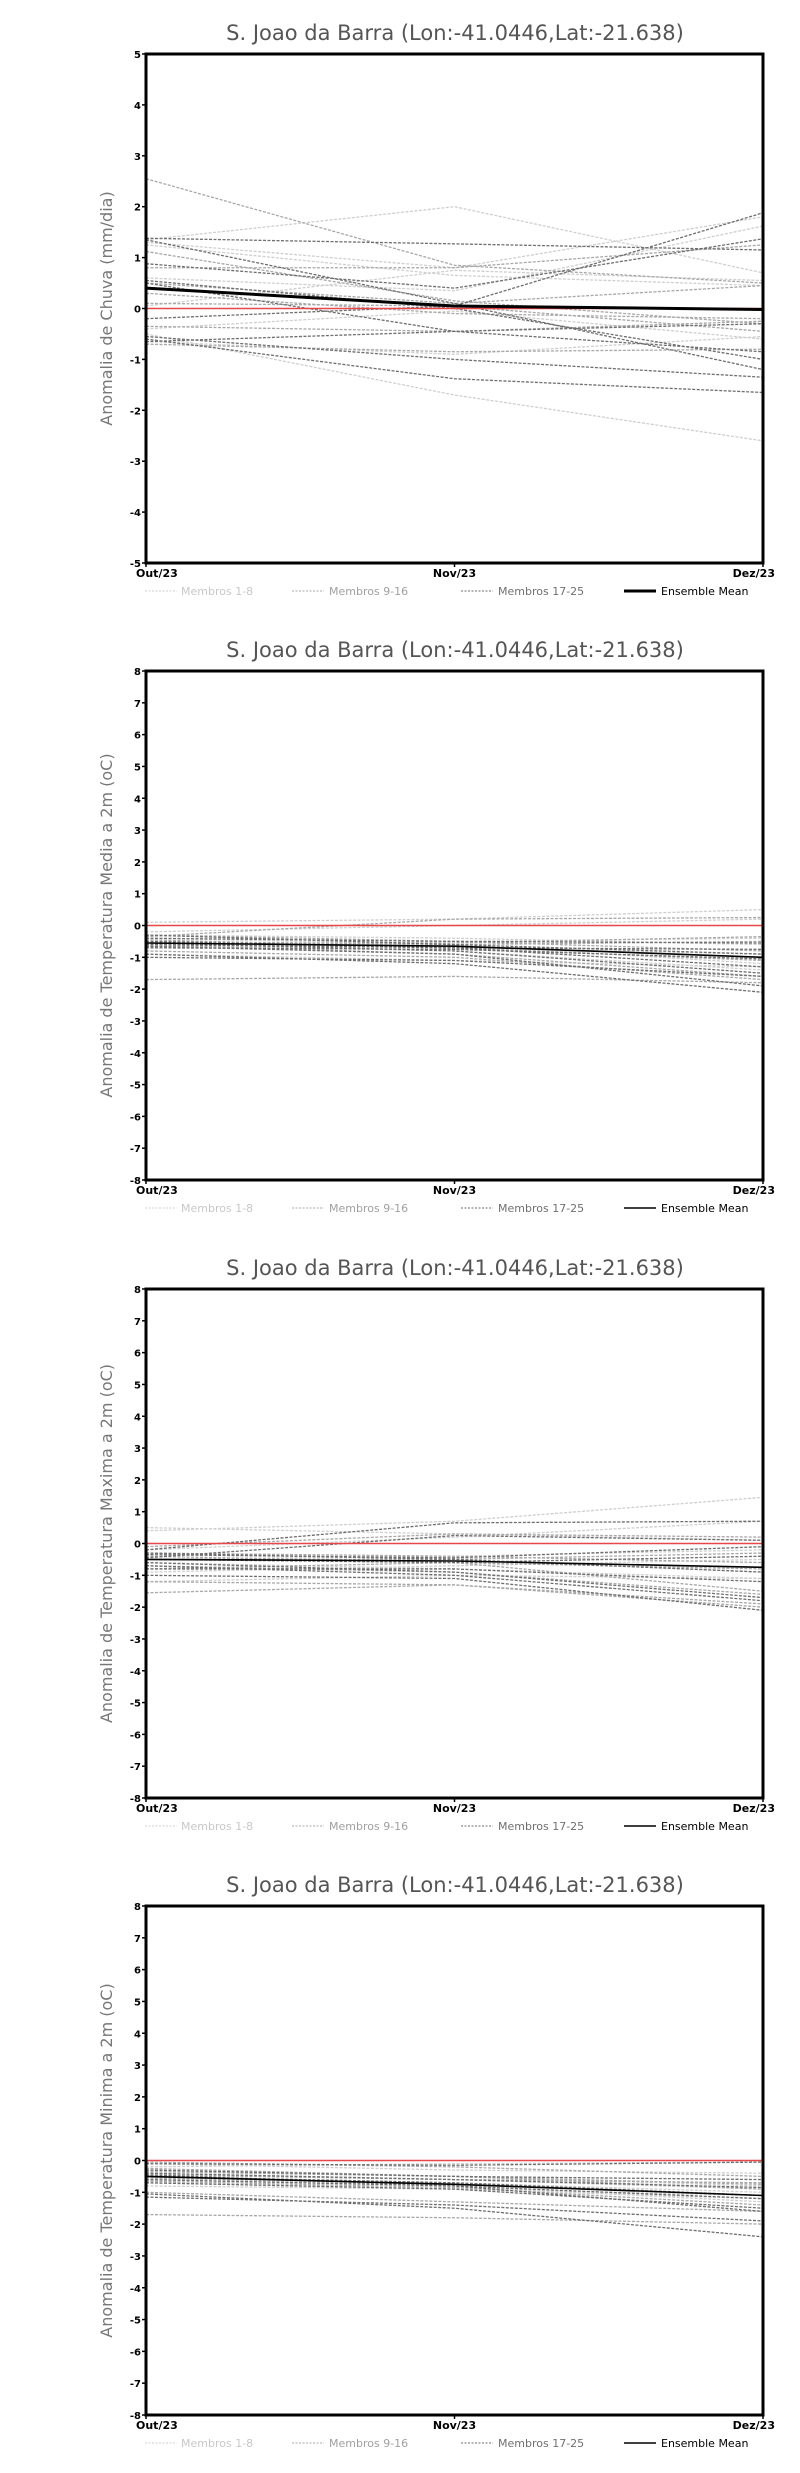  Describe the element at coordinates (106, 308) in the screenshot. I see `y-axis-label: Anomalia de Chuva (mm/dia)` at that location.